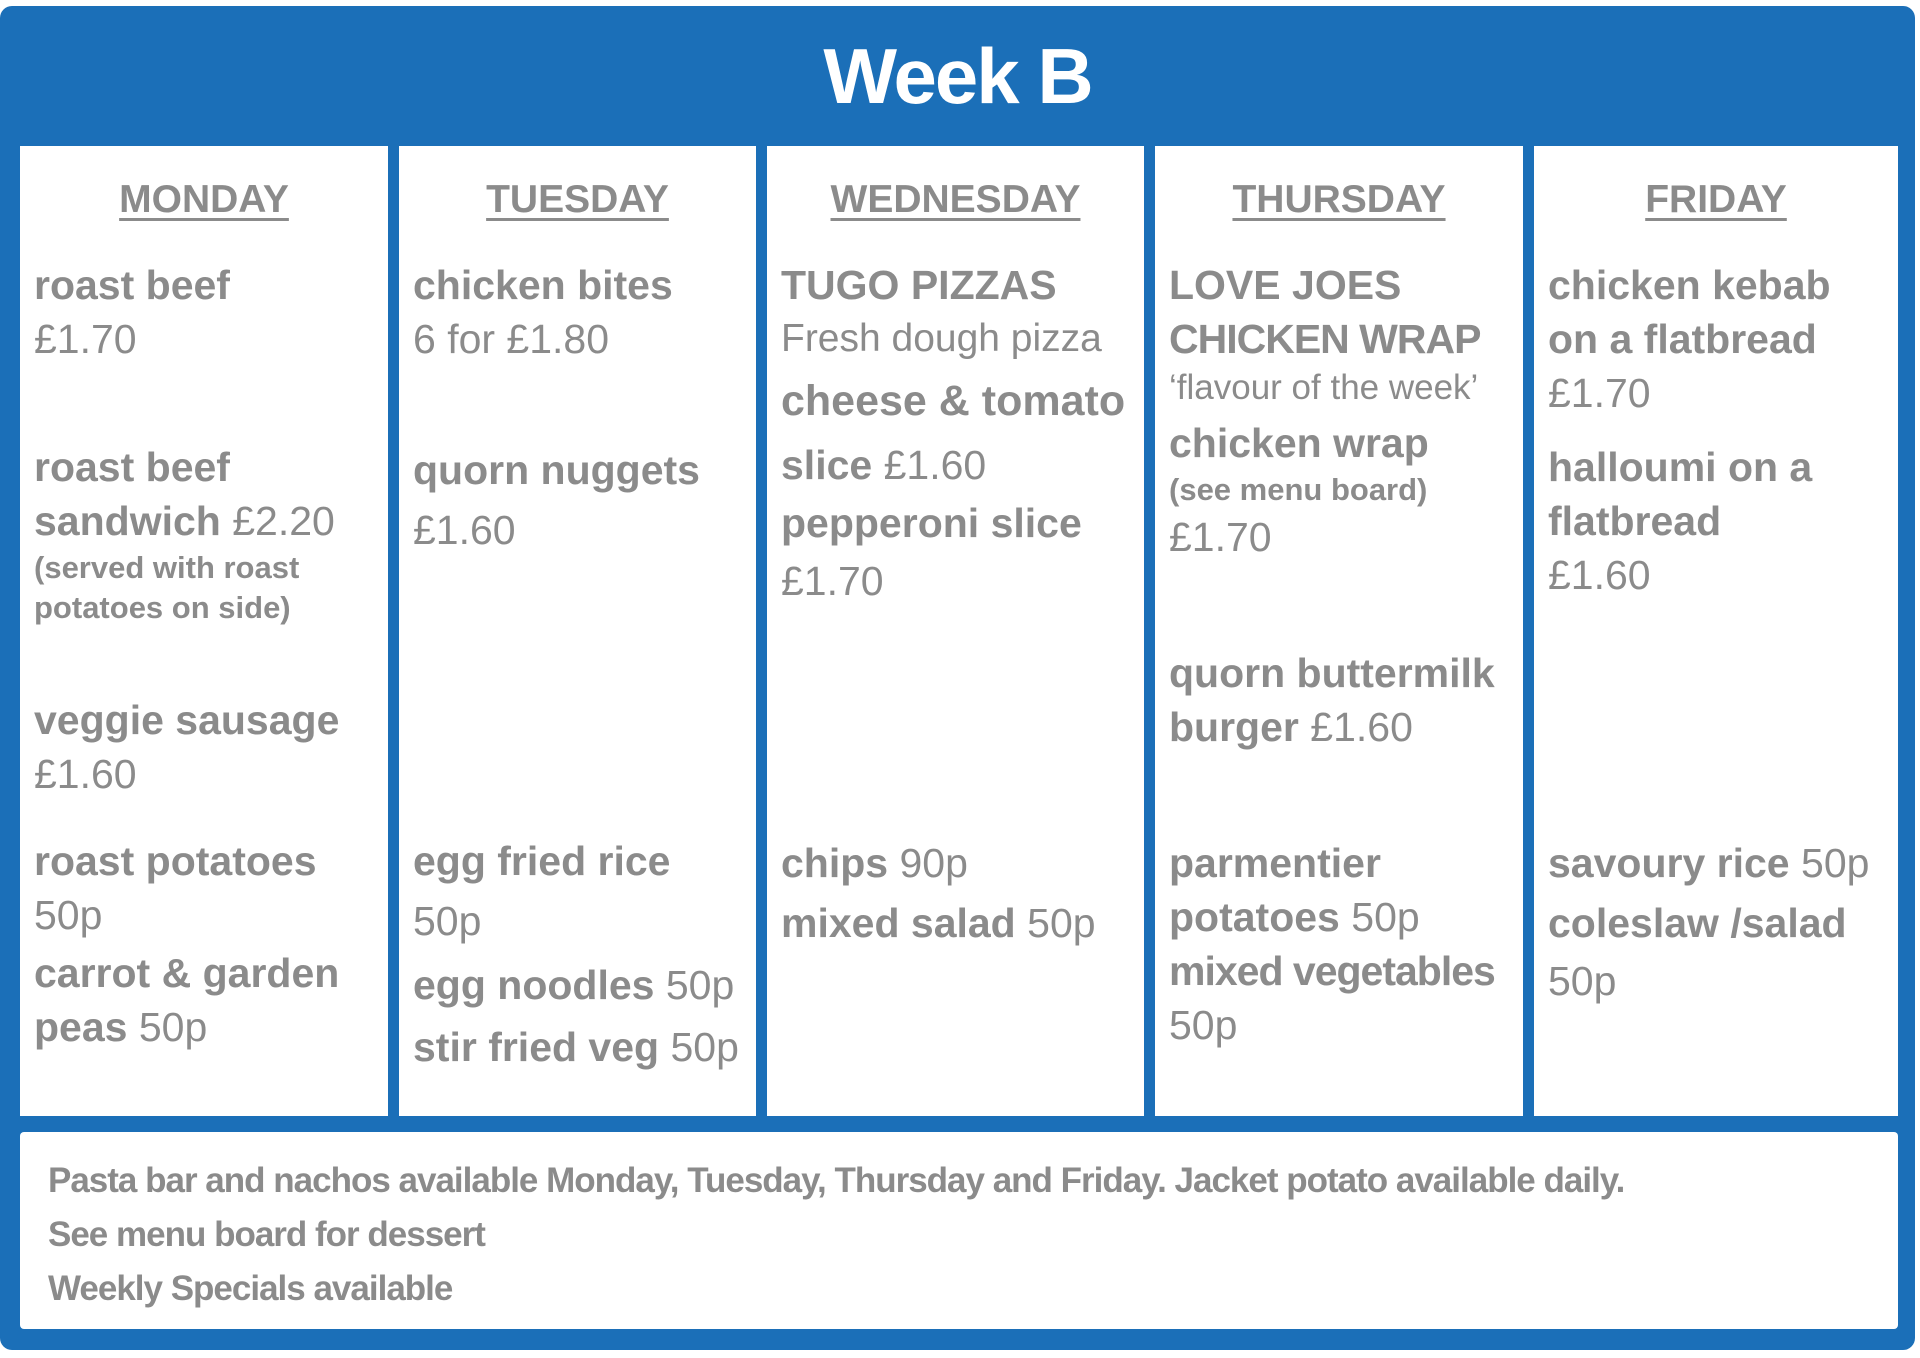 Image resolution: width=1920 pixels, height=1358 pixels. Describe the element at coordinates (938, 923) in the screenshot. I see `menu-item-mixed-salad: mixed salad 50p` at that location.